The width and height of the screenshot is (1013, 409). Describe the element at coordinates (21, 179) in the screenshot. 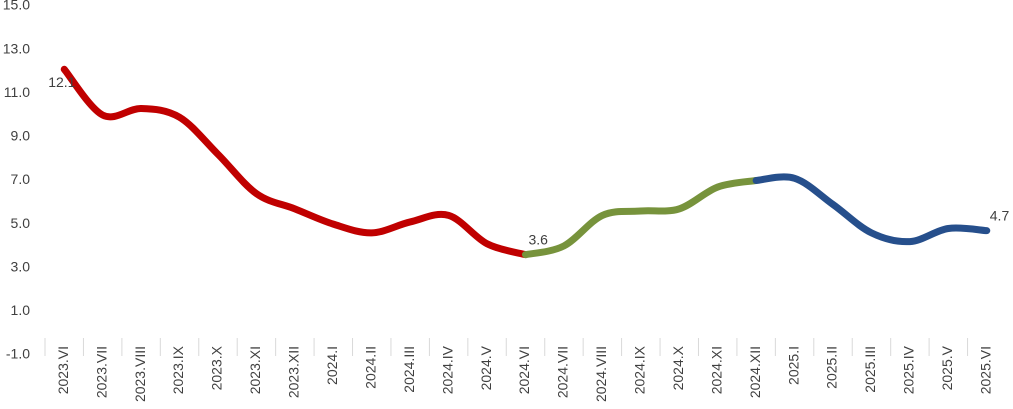

I see `y-tick-label: 7.0` at that location.